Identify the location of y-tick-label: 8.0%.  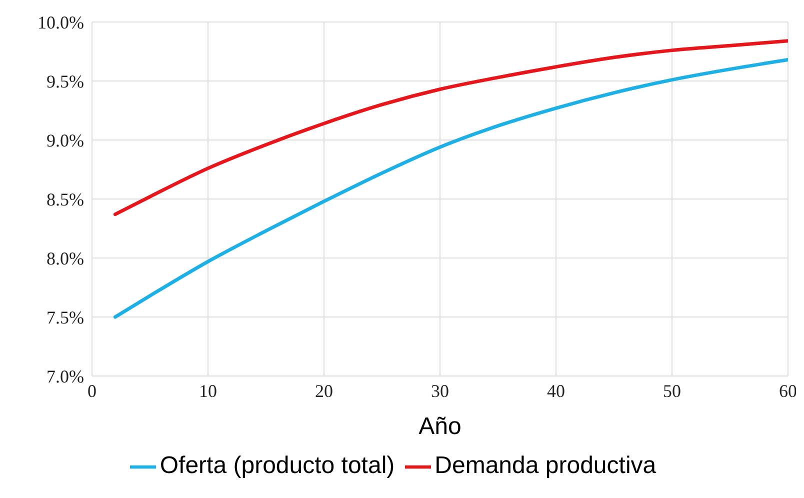
(65, 258).